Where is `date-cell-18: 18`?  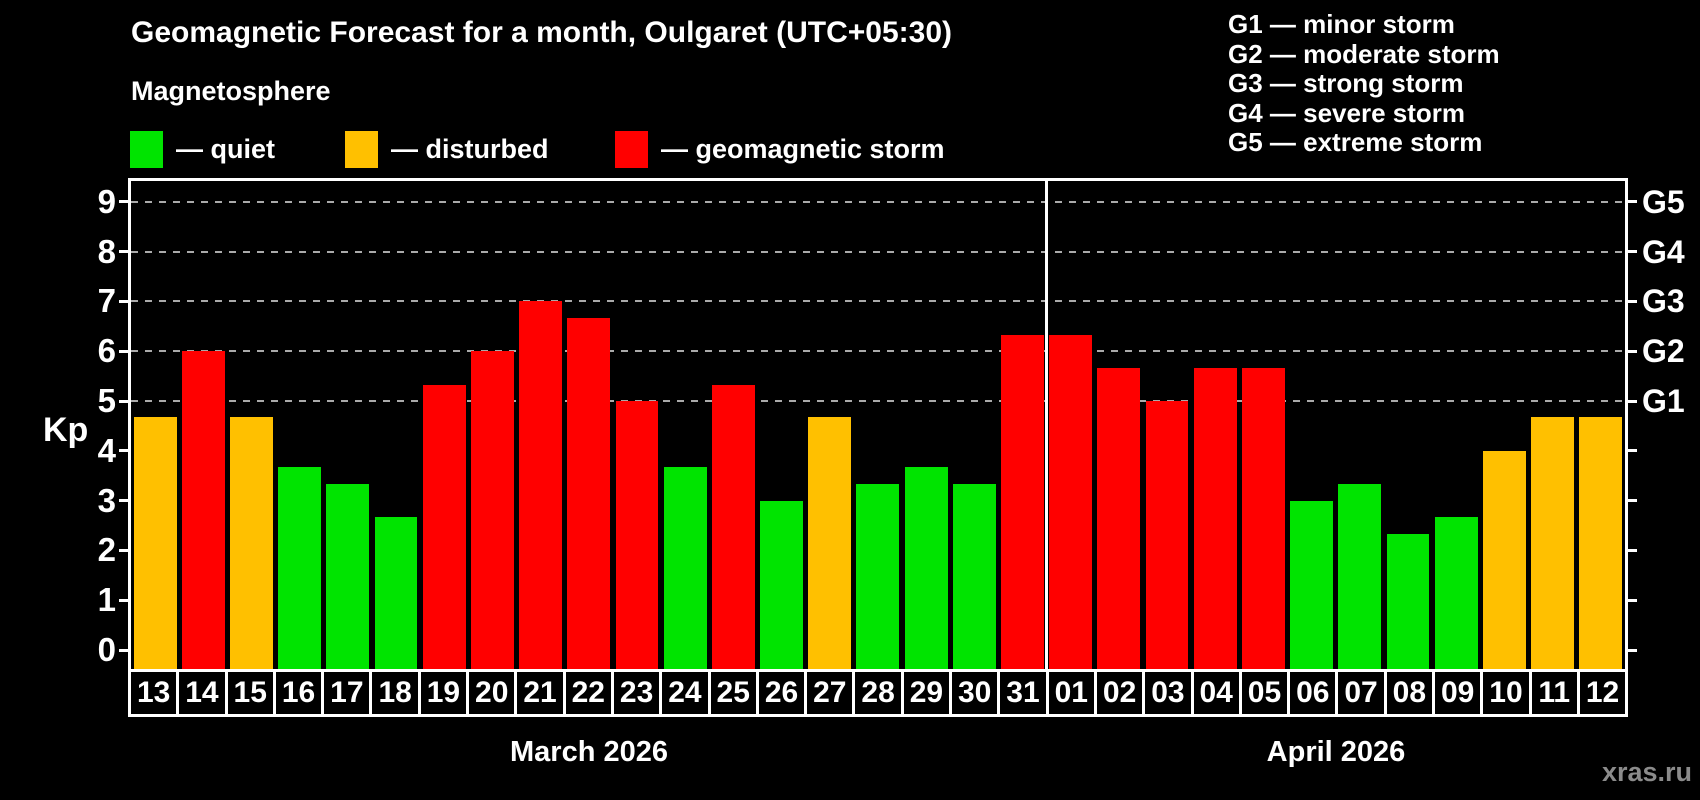 date-cell-18: 18 is located at coordinates (393, 693).